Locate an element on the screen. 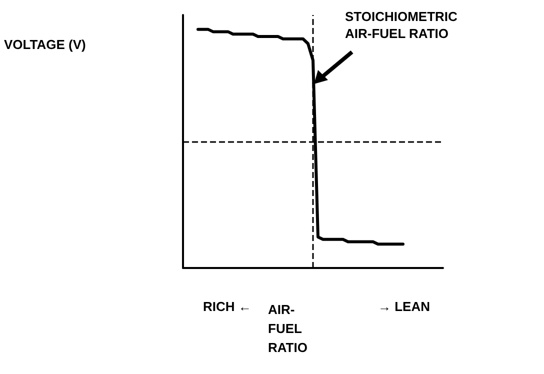  text: VOLTAGE (V) is located at coordinates (45, 44).